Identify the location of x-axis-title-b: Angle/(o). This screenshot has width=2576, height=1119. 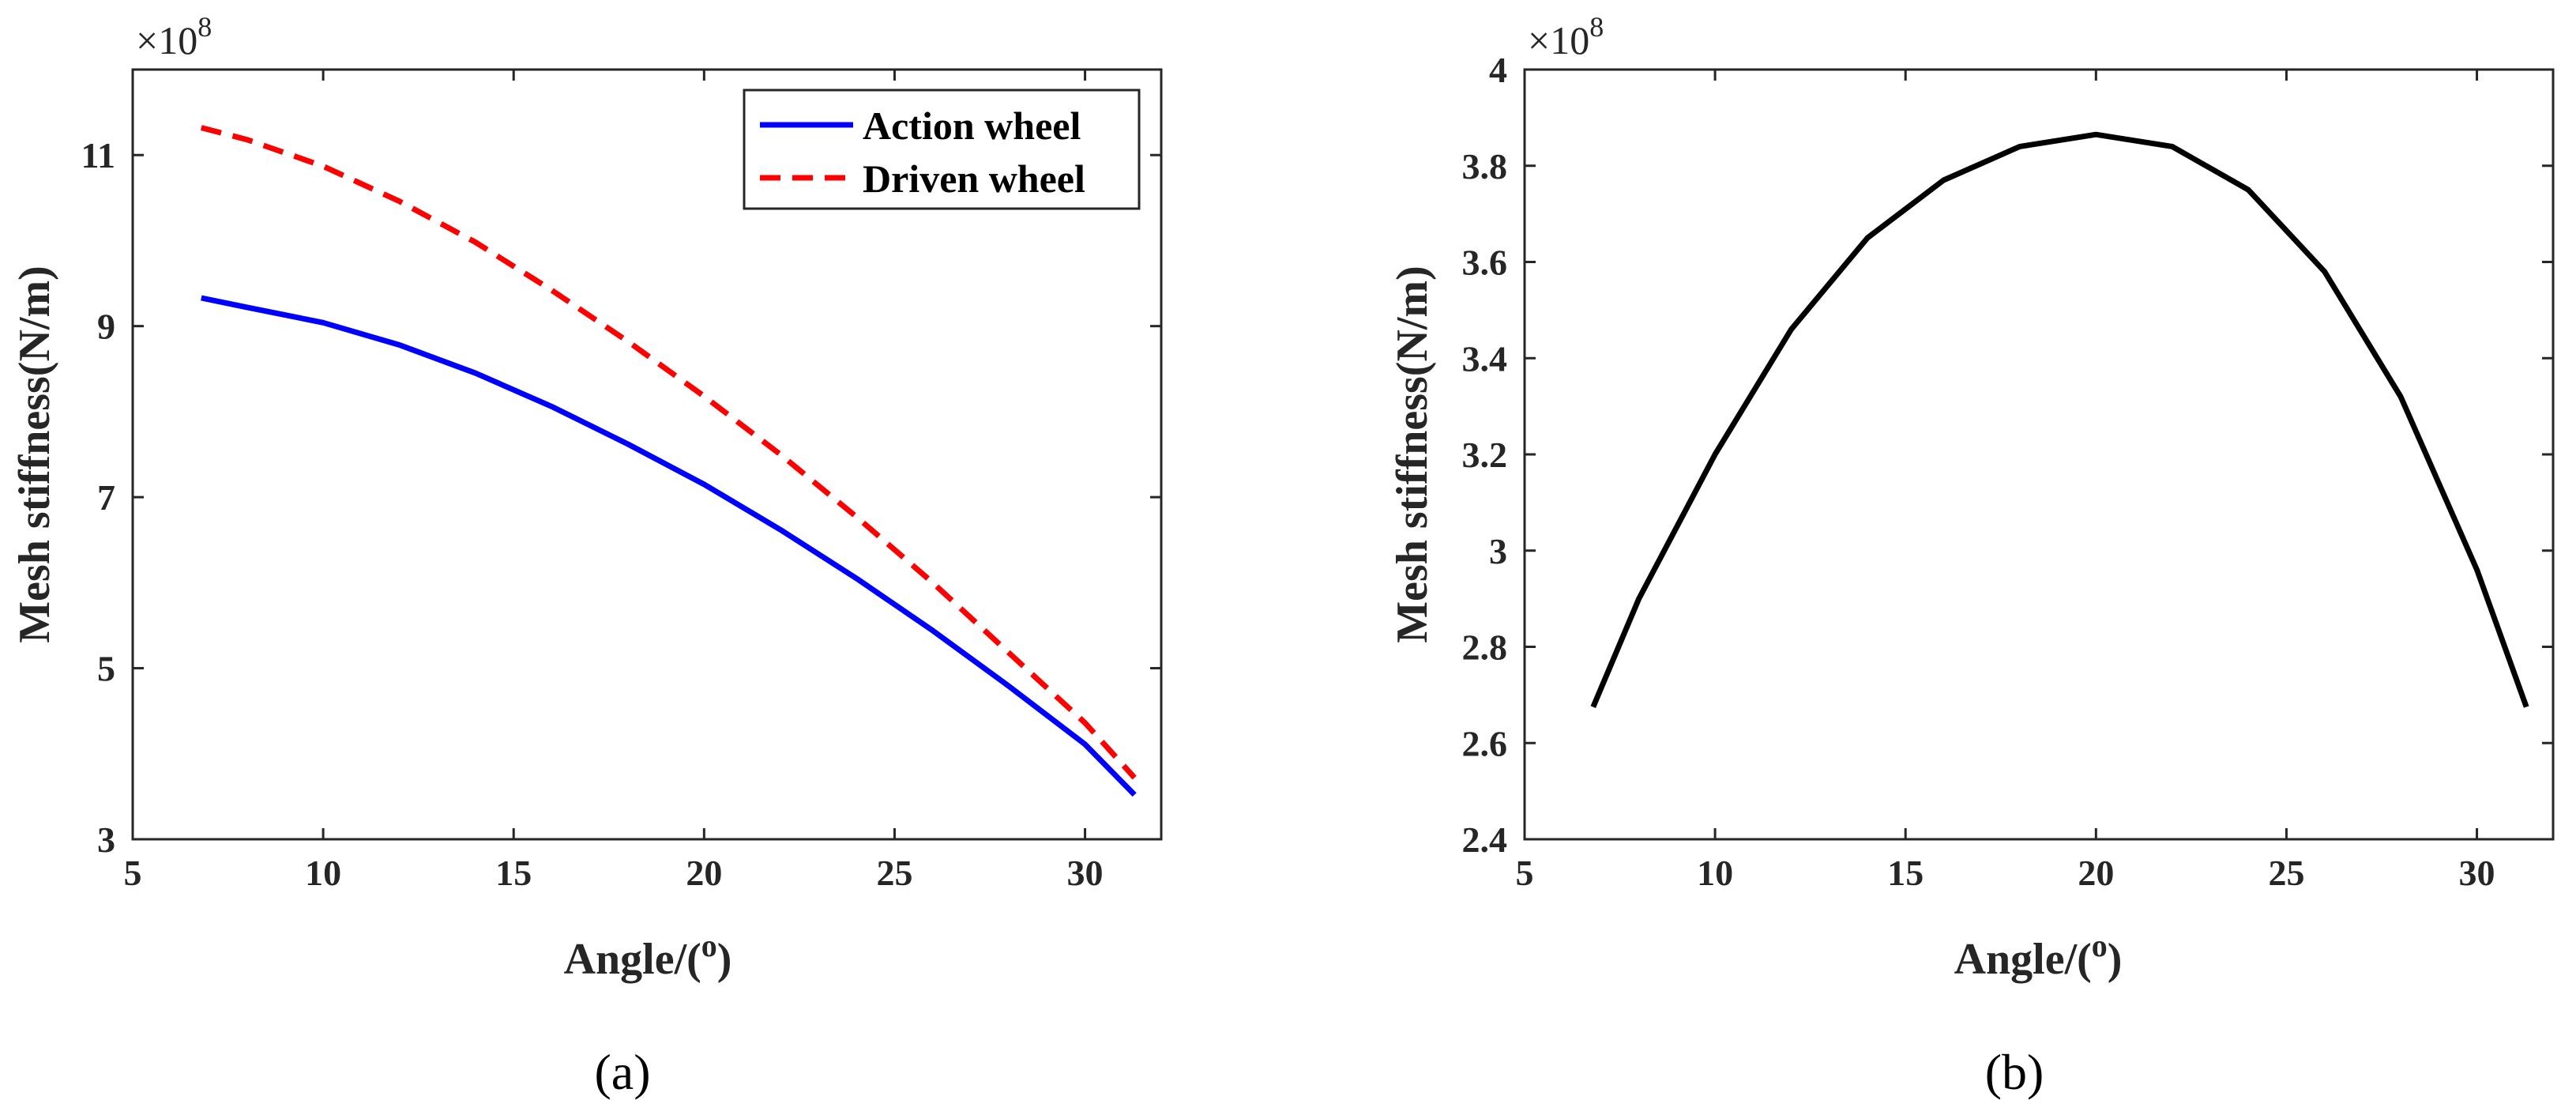
(2038, 956).